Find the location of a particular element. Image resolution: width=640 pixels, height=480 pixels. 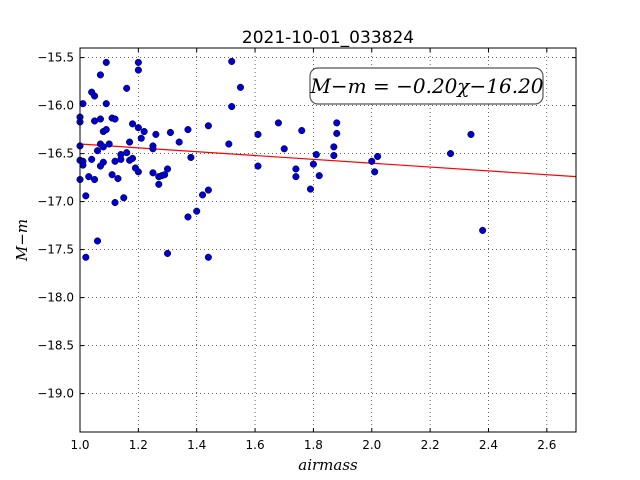

x-tick-label: 2.4 is located at coordinates (488, 445).